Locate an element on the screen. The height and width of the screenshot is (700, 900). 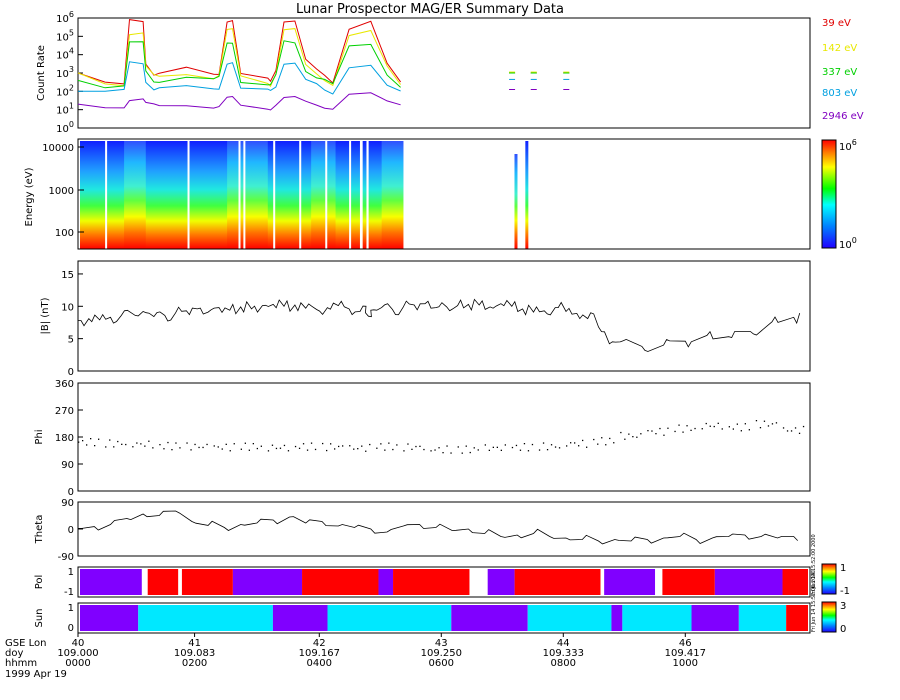
spectrogram-y-tick-label: 1000 is located at coordinates (61, 191).